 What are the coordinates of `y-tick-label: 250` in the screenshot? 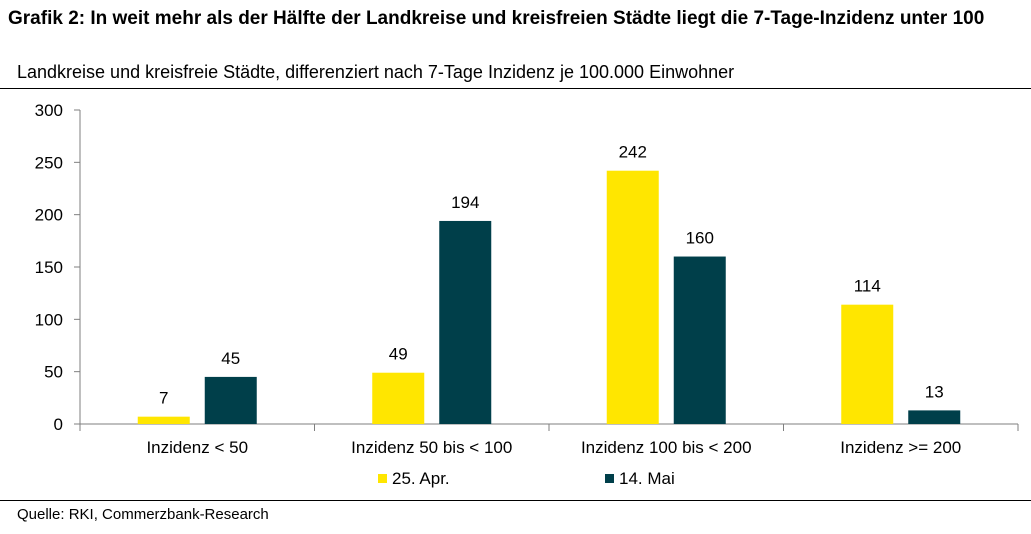 It's located at (49, 162).